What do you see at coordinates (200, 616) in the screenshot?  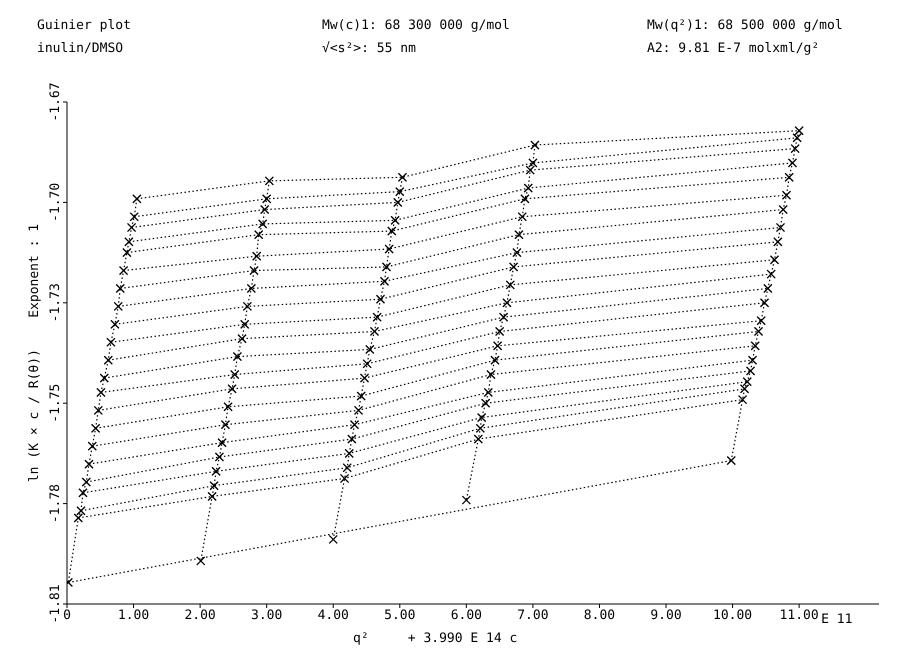 I see `x-tick-label: 2.00` at bounding box center [200, 616].